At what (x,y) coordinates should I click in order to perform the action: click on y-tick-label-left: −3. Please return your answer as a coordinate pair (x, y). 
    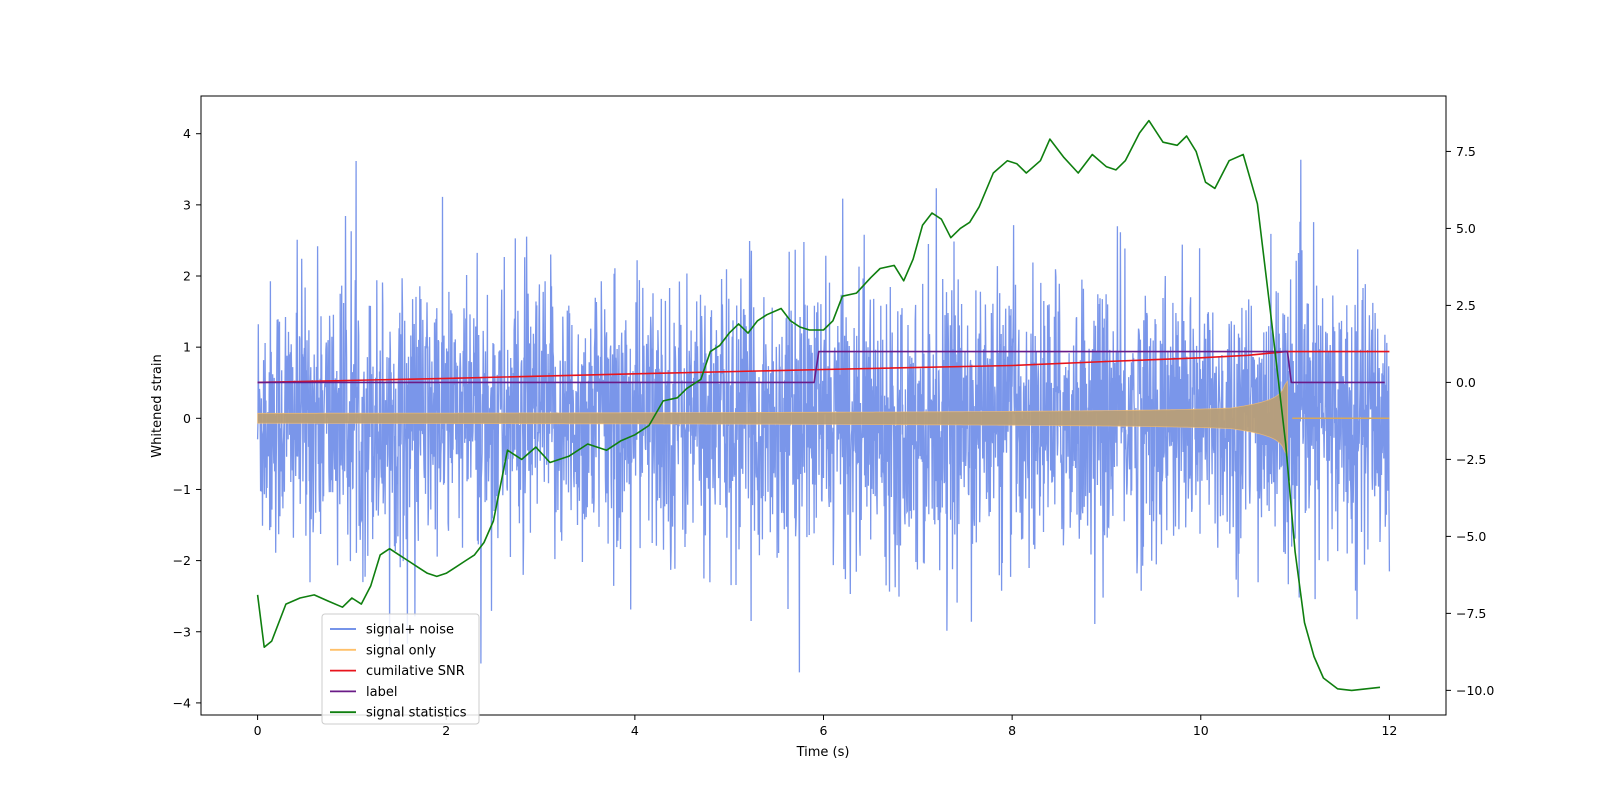
    Looking at the image, I should click on (182, 631).